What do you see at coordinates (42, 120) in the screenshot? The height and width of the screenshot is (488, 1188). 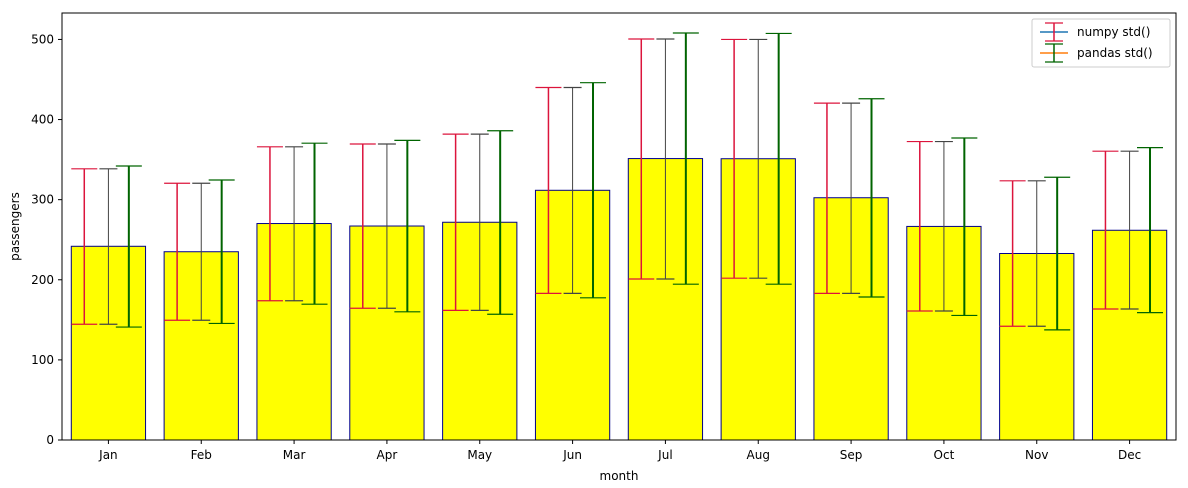 I see `y-tick-label-400: 400` at bounding box center [42, 120].